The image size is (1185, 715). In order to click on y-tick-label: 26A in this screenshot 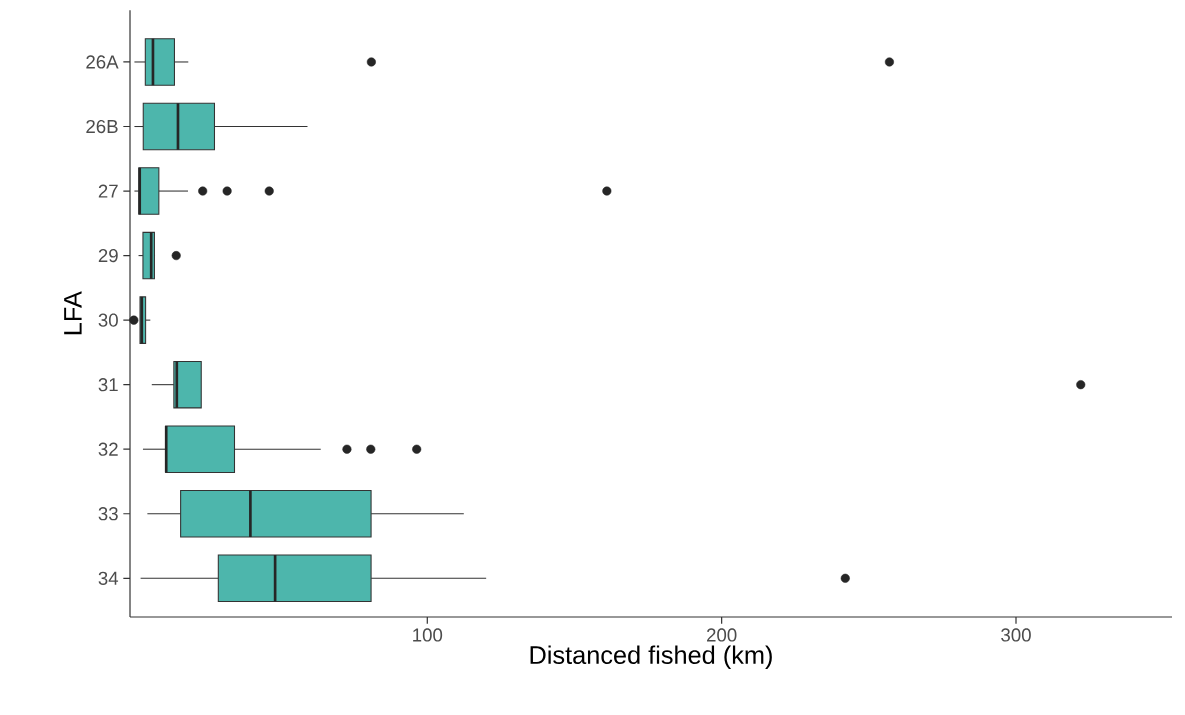, I will do `click(102, 62)`.